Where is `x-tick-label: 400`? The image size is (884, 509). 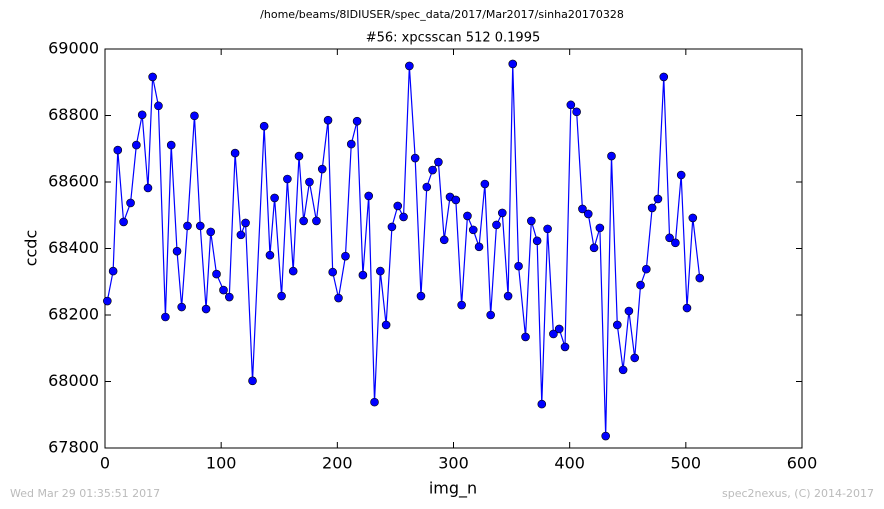 x-tick-label: 400 is located at coordinates (569, 463).